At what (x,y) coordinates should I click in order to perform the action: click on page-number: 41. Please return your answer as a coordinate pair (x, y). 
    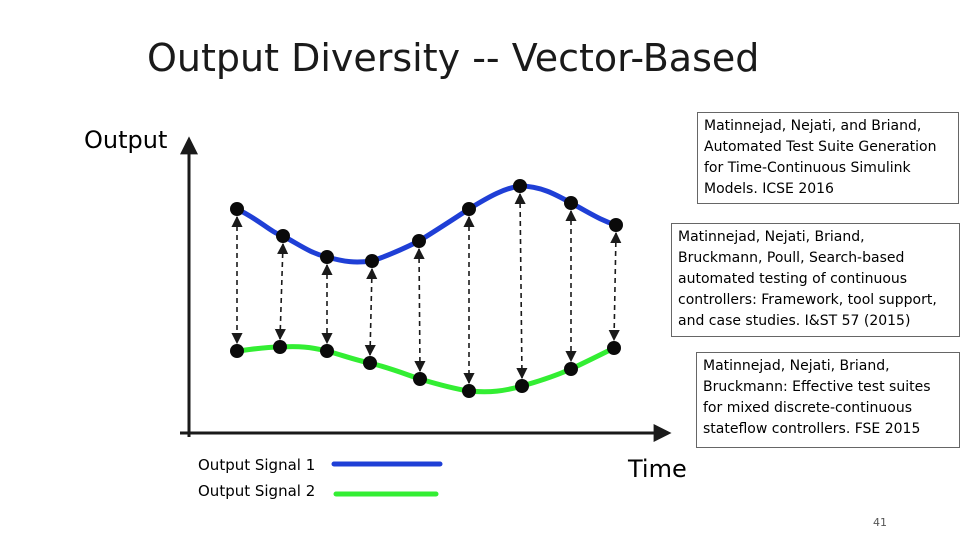
    Looking at the image, I should click on (880, 522).